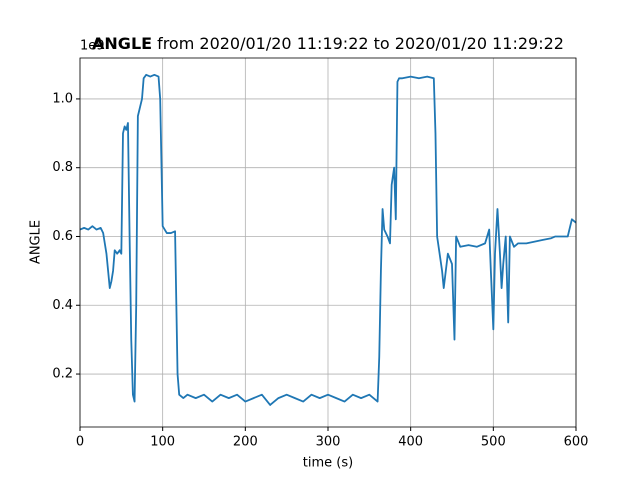 The height and width of the screenshot is (480, 640). Describe the element at coordinates (62, 167) in the screenshot. I see `y-tick-label: 0.8` at that location.